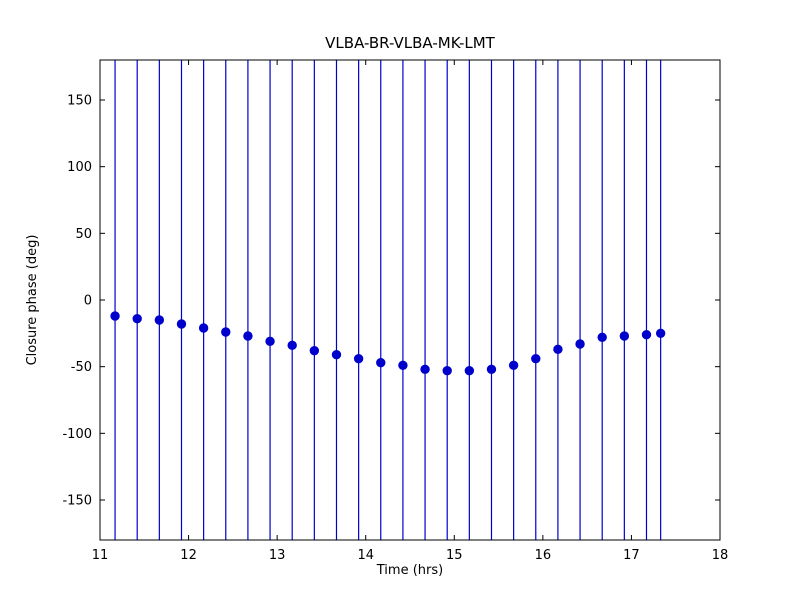 The height and width of the screenshot is (600, 800). What do you see at coordinates (720, 555) in the screenshot?
I see `x-tick-label: 18` at bounding box center [720, 555].